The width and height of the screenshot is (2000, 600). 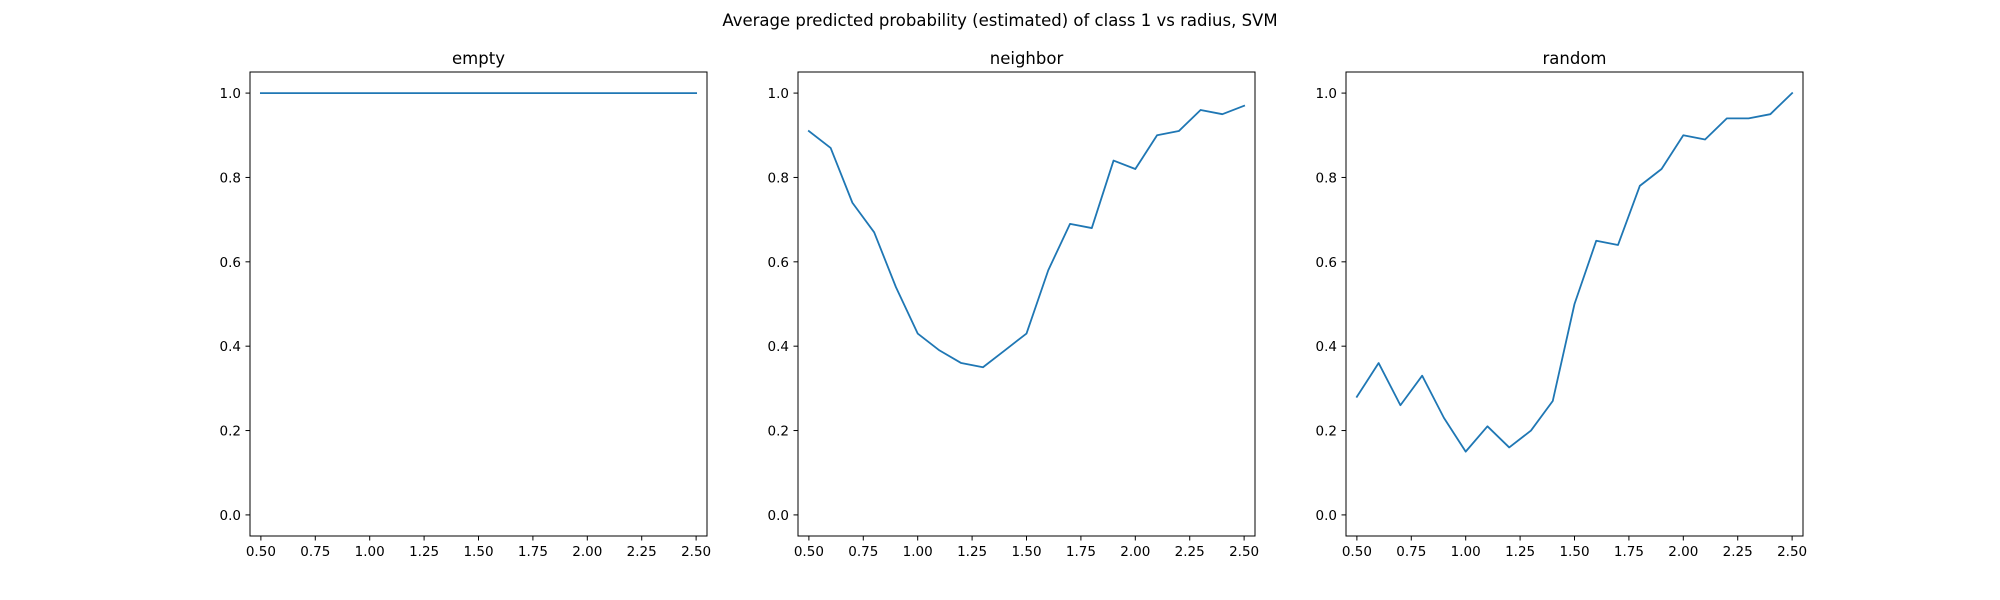 I want to click on subplot-title: neighbor, so click(x=1027, y=58).